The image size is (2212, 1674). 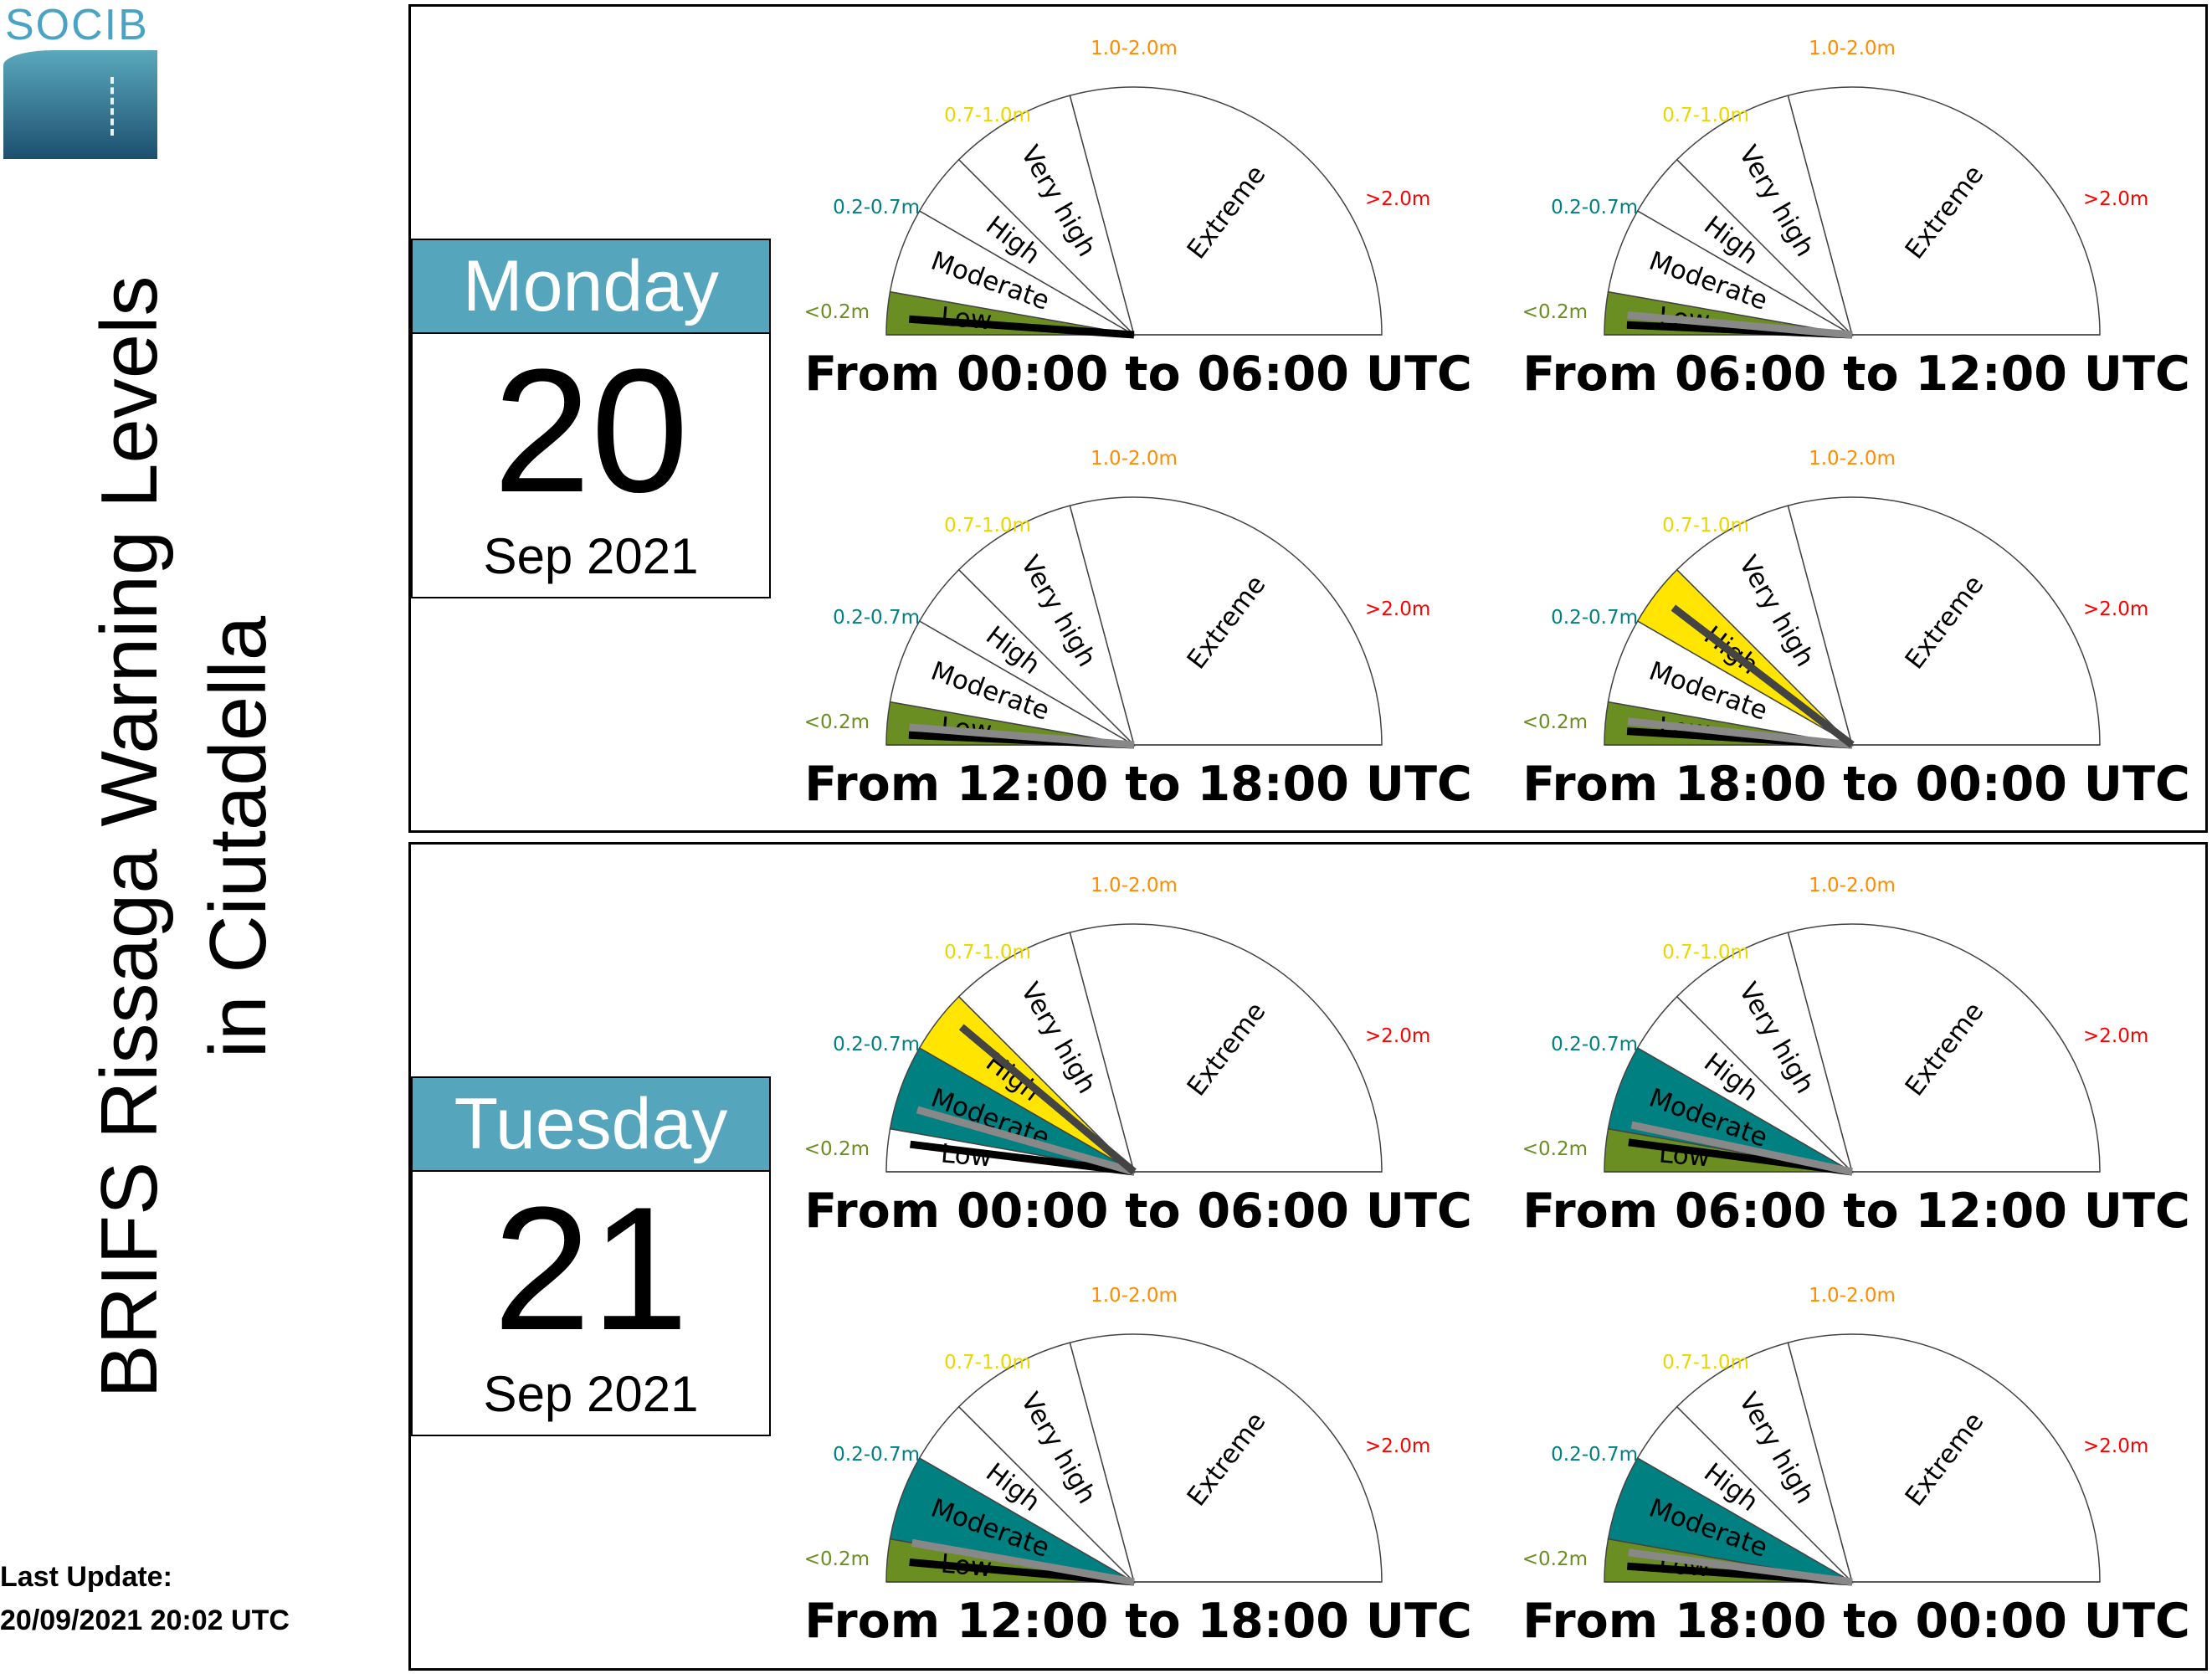 I want to click on calendar-monday: Monday 20 Sep 2021, so click(x=591, y=419).